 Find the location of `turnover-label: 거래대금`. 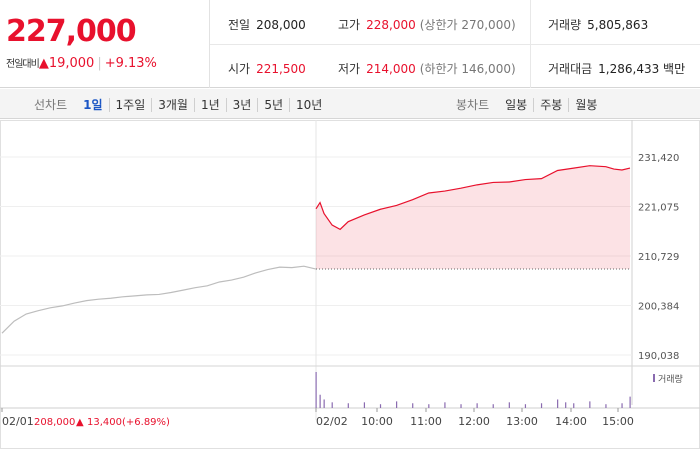

turnover-label: 거래대금 is located at coordinates (570, 69).